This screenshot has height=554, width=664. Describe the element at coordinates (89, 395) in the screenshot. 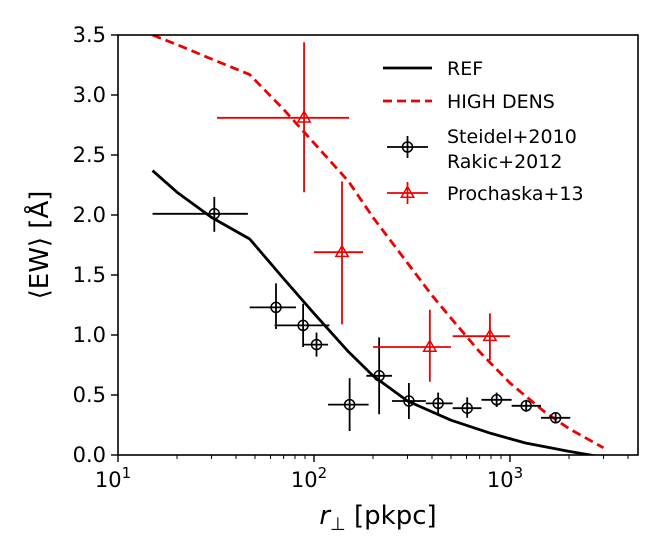

I see `y-tick-label: 0.5` at that location.